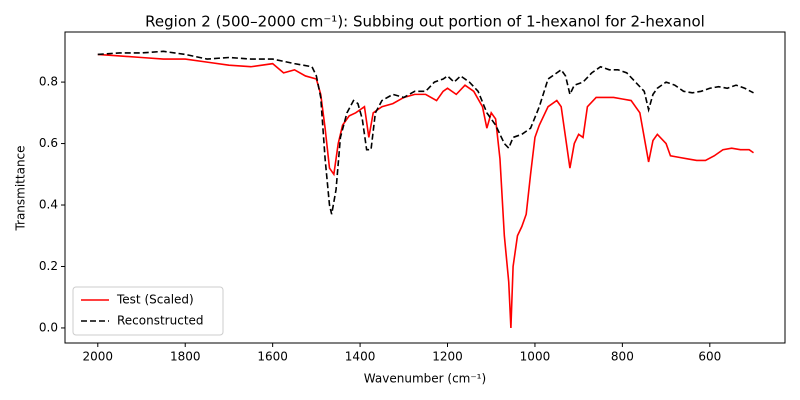 Image resolution: width=800 pixels, height=400 pixels. I want to click on x-tick-label: 1200, so click(447, 357).